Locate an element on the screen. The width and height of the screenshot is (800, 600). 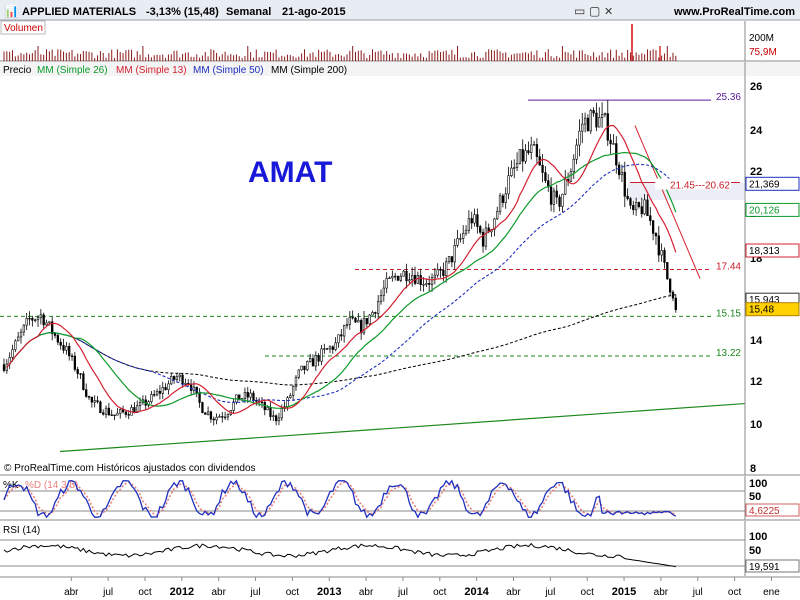
price-tick: 10 is located at coordinates (756, 425).